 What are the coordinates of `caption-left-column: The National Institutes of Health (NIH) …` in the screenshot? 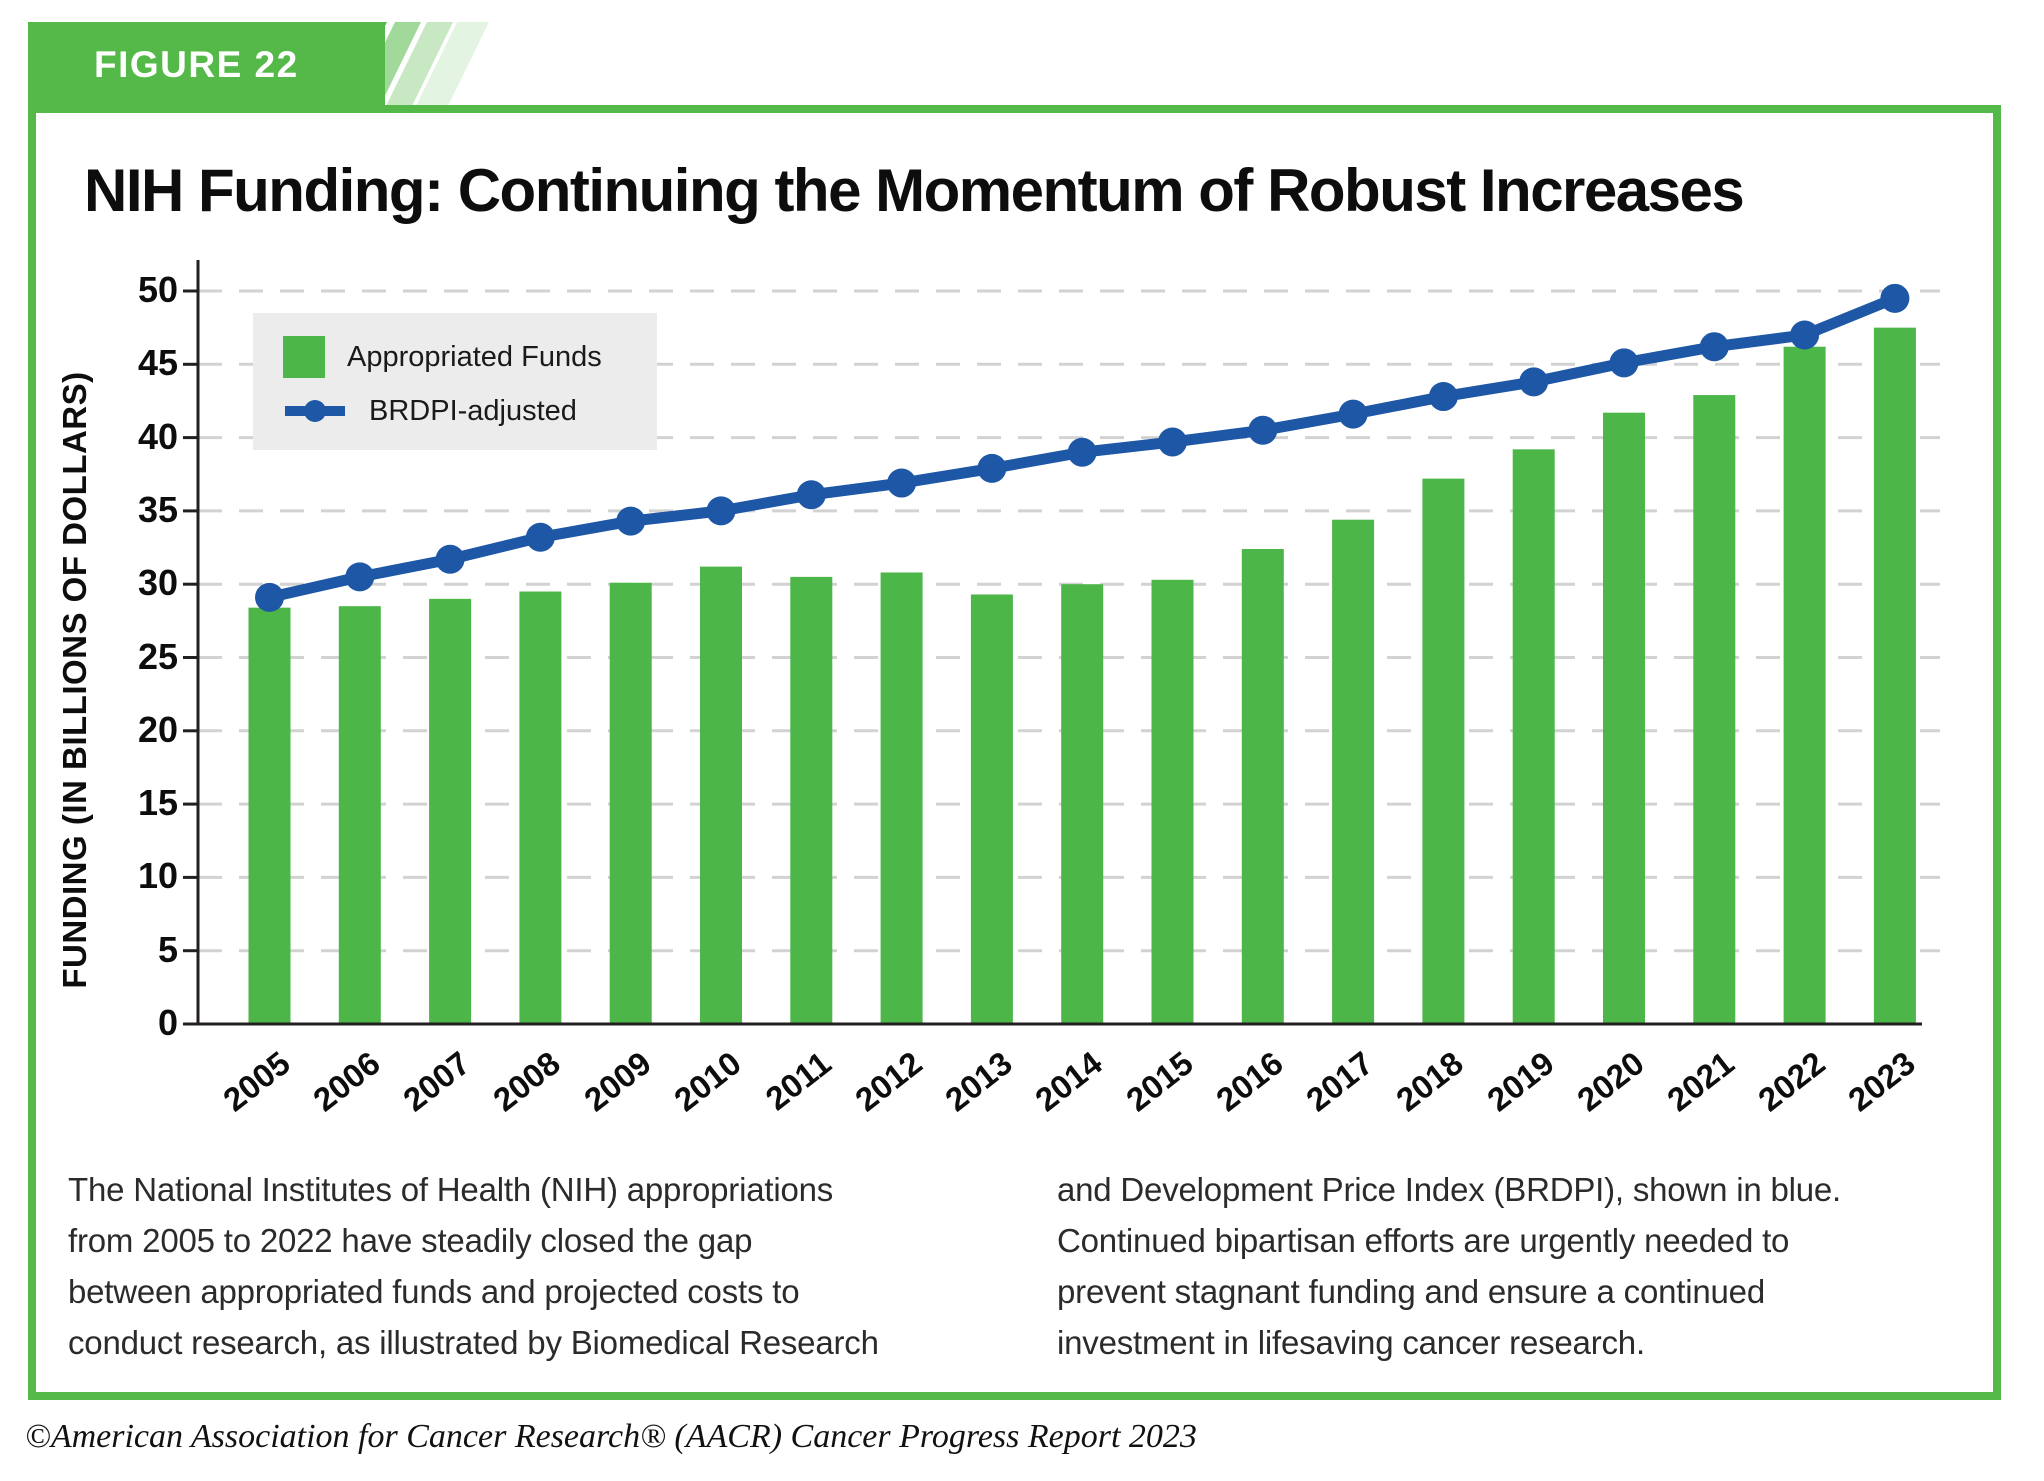 It's located at (473, 1266).